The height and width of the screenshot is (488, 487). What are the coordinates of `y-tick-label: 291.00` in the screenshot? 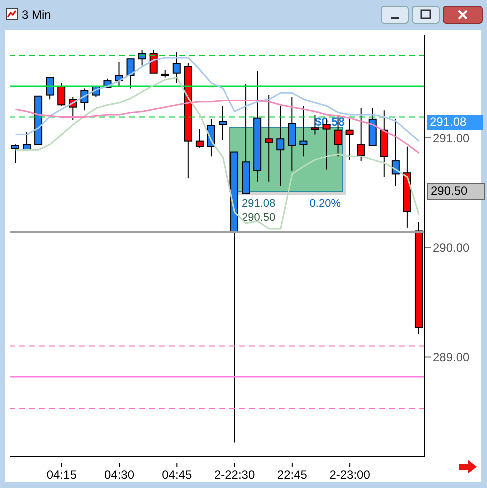 It's located at (451, 138).